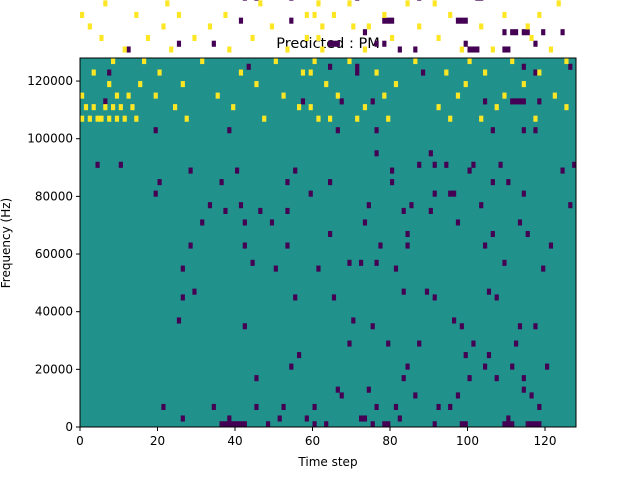  Describe the element at coordinates (53, 254) in the screenshot. I see `y-axis: 0 20000 40000 60000 80000 100000 120000` at that location.